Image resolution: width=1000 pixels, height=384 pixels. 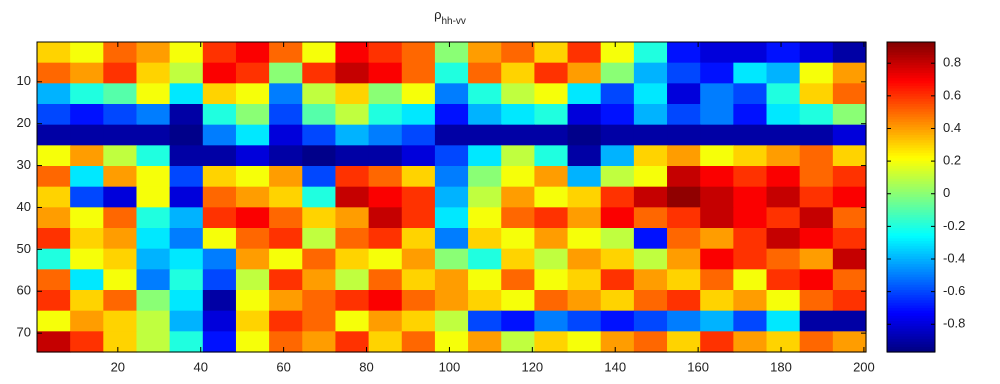 I want to click on x-tick-label: 140, so click(x=615, y=366).